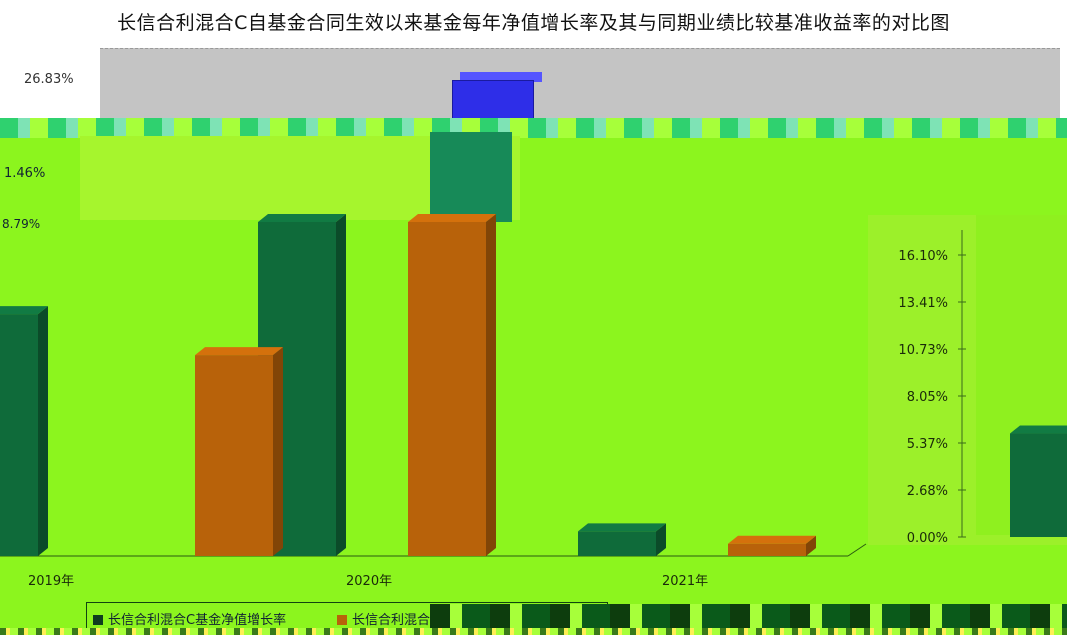 The image size is (1067, 635). Describe the element at coordinates (21, 224) in the screenshot. I see `left-axis-label-low: 8.79%` at that location.